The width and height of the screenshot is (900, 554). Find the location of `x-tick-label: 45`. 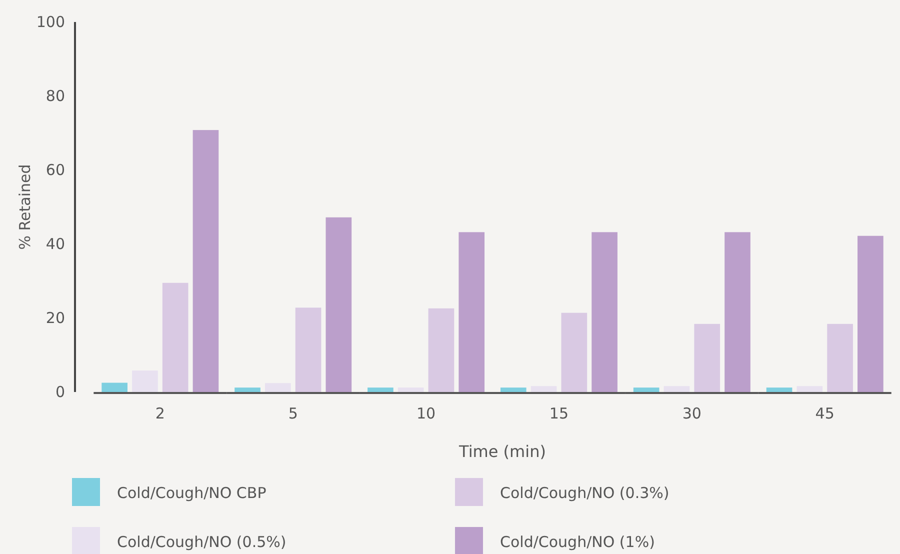

x-tick-label: 45 is located at coordinates (824, 413).